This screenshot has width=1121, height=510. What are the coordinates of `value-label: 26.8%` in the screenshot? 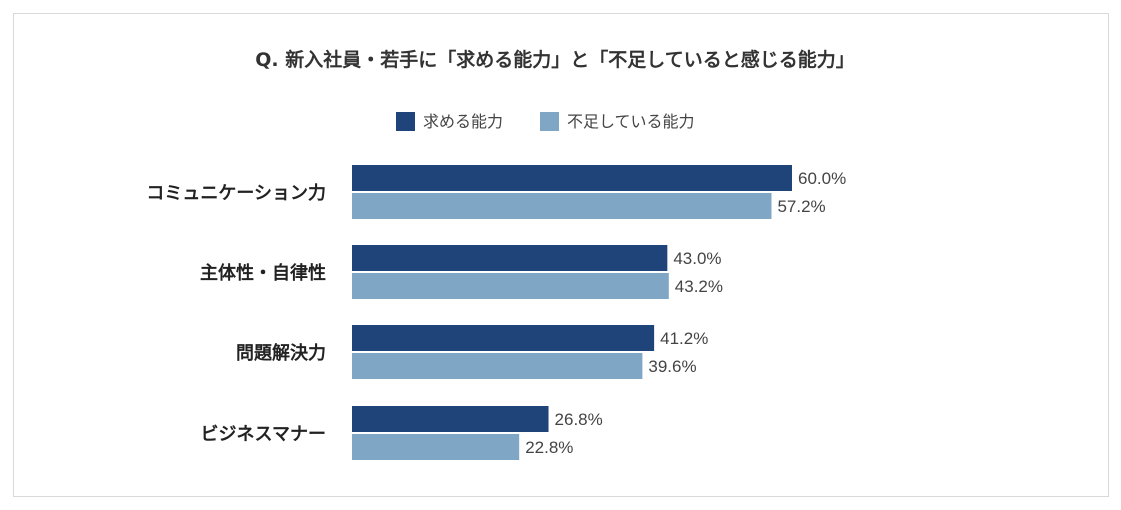 It's located at (579, 419).